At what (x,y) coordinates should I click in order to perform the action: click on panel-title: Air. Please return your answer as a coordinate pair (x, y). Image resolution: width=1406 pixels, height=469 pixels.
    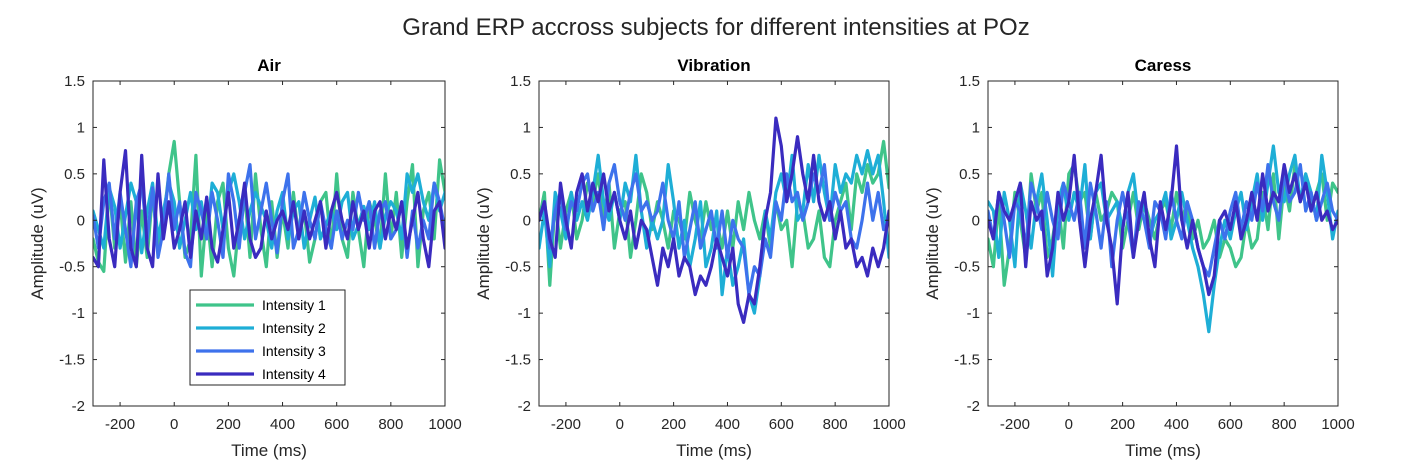
    Looking at the image, I should click on (269, 65).